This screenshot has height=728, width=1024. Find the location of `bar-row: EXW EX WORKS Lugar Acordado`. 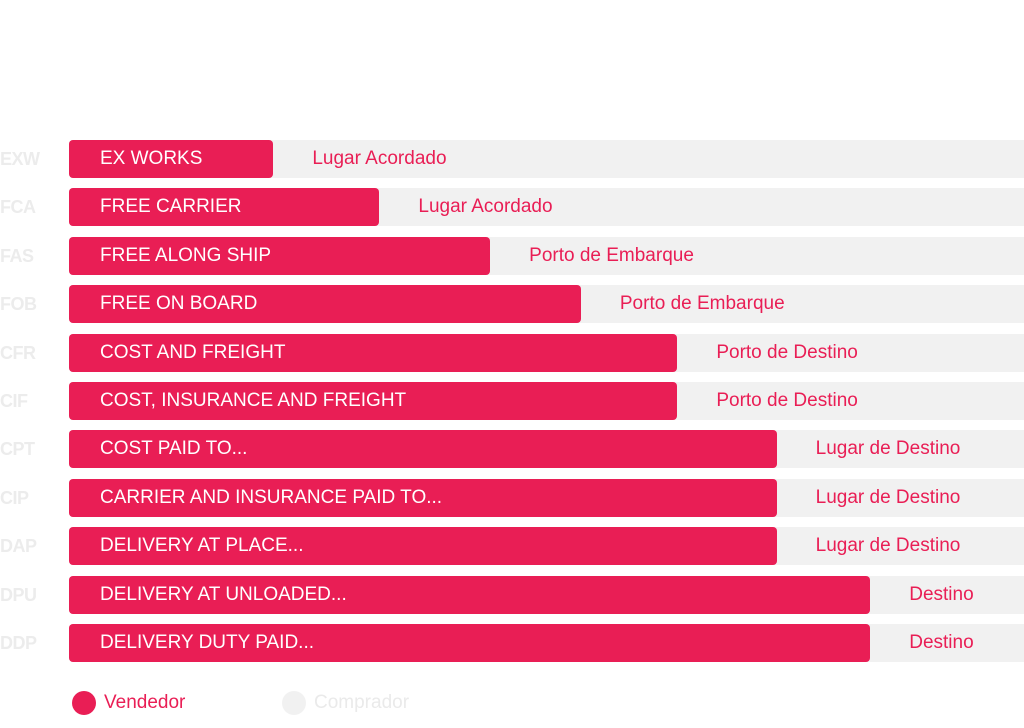

bar-row: EXW EX WORKS Lugar Acordado is located at coordinates (512, 159).